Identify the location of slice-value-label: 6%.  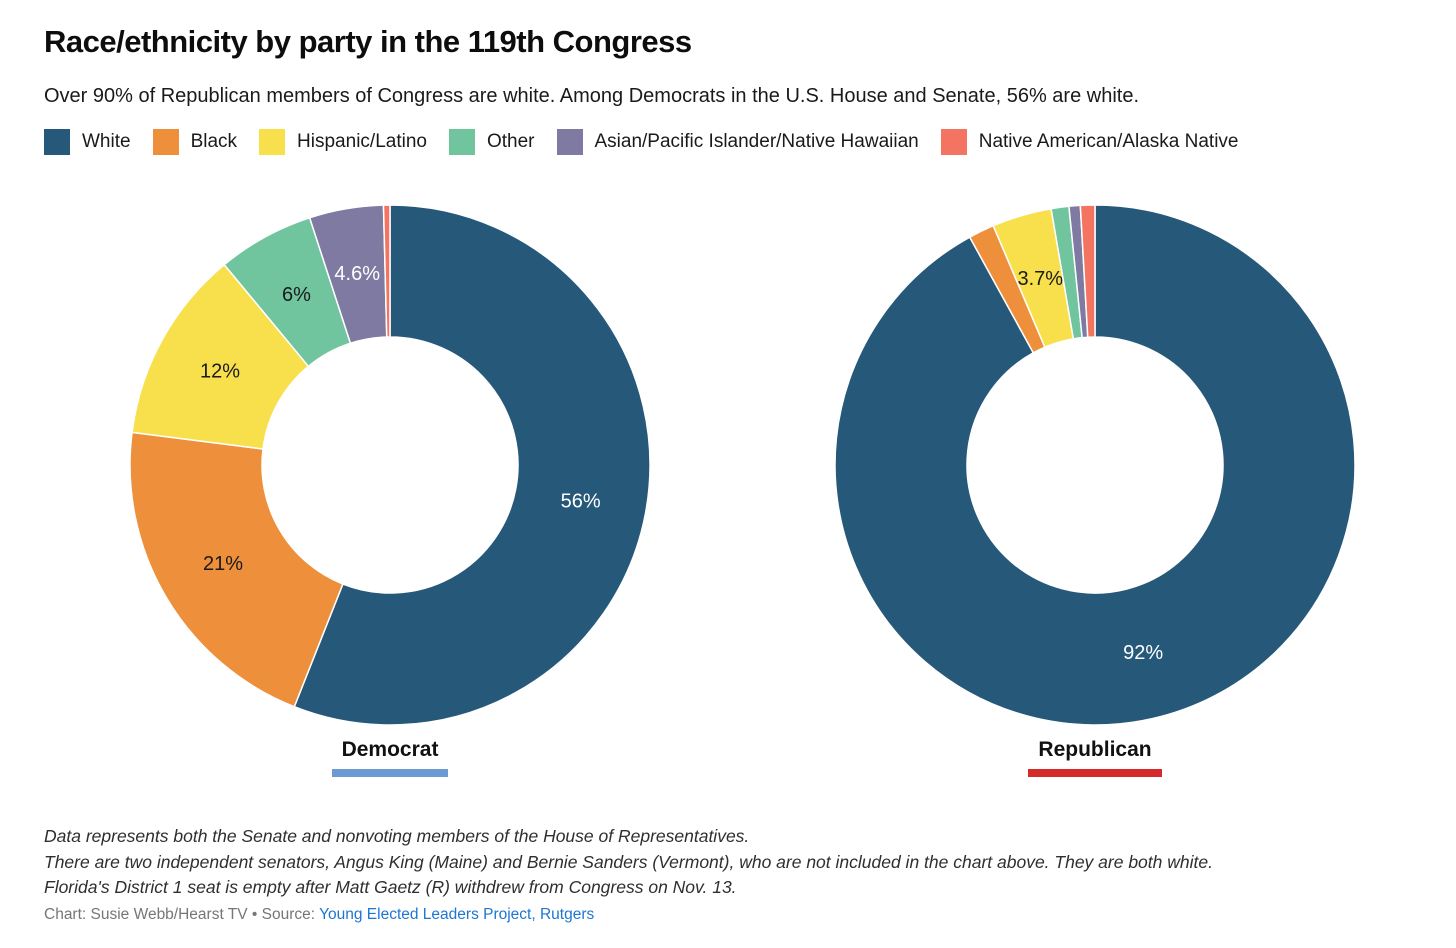
(296, 295).